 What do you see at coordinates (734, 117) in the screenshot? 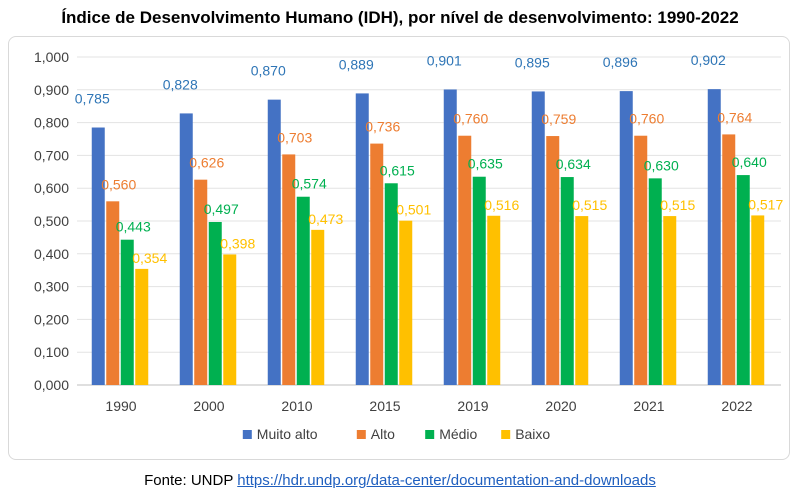
I see `data-label: 0,764` at bounding box center [734, 117].